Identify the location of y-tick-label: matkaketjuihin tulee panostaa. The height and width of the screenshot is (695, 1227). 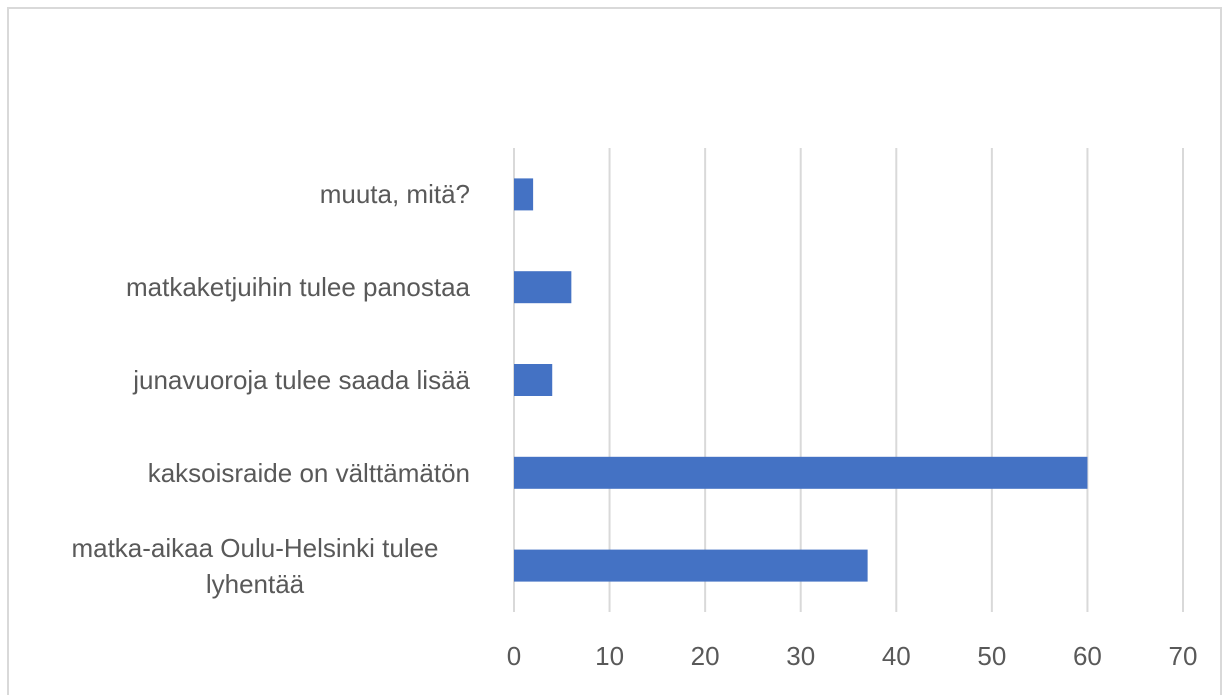
(297, 287).